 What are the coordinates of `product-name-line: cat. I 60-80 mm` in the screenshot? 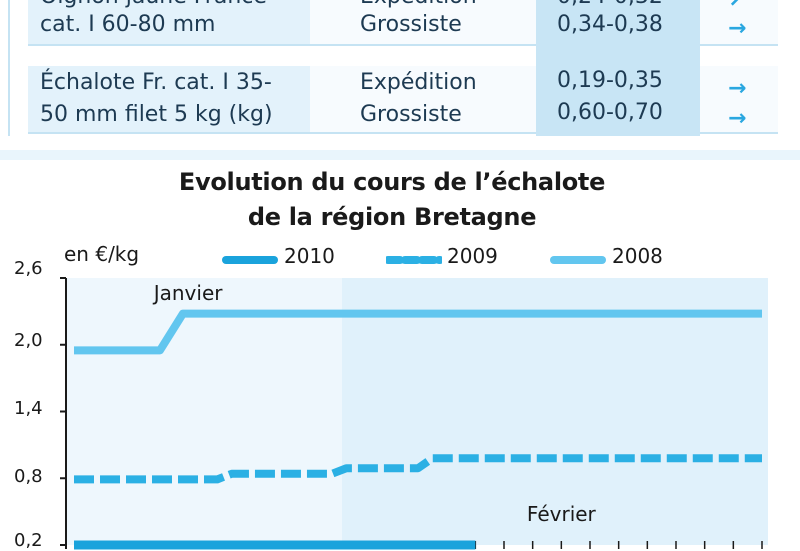 It's located at (128, 24).